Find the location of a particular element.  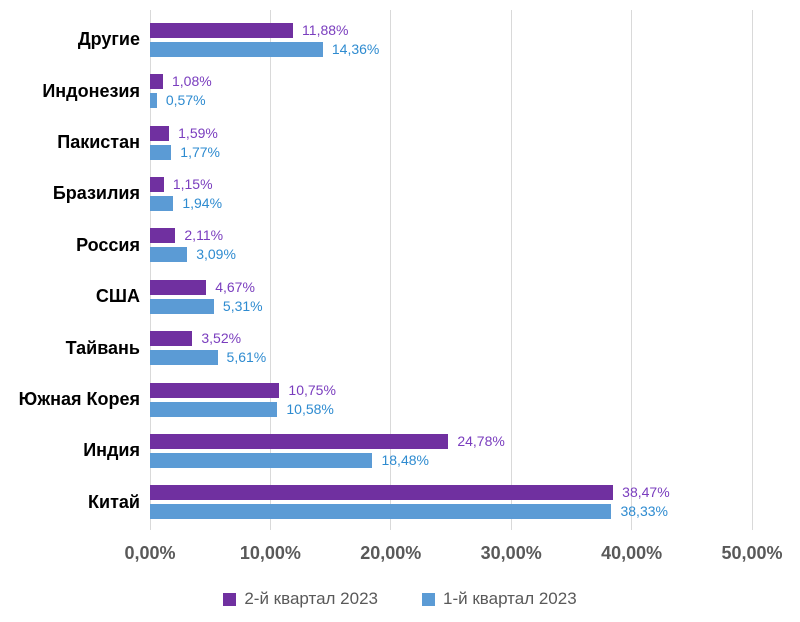

legend: 2-й квартал 2023 1-й квартал 2023 is located at coordinates (400, 599).